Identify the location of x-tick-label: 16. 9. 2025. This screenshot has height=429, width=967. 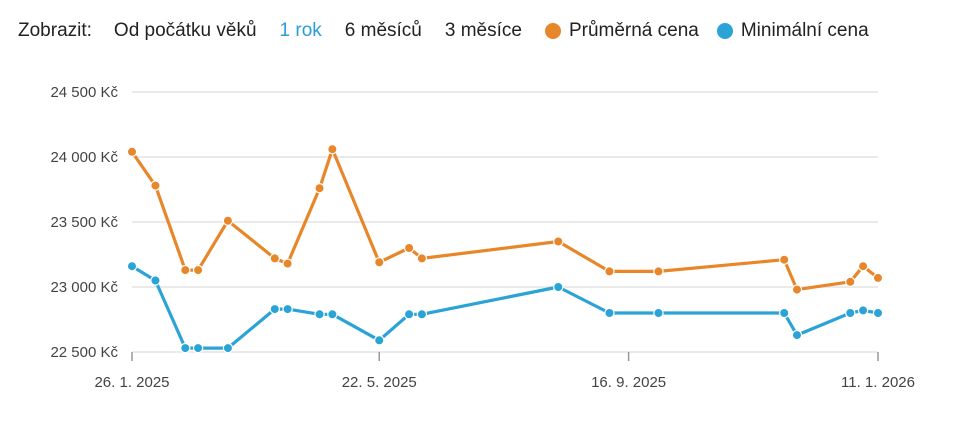
(628, 382).